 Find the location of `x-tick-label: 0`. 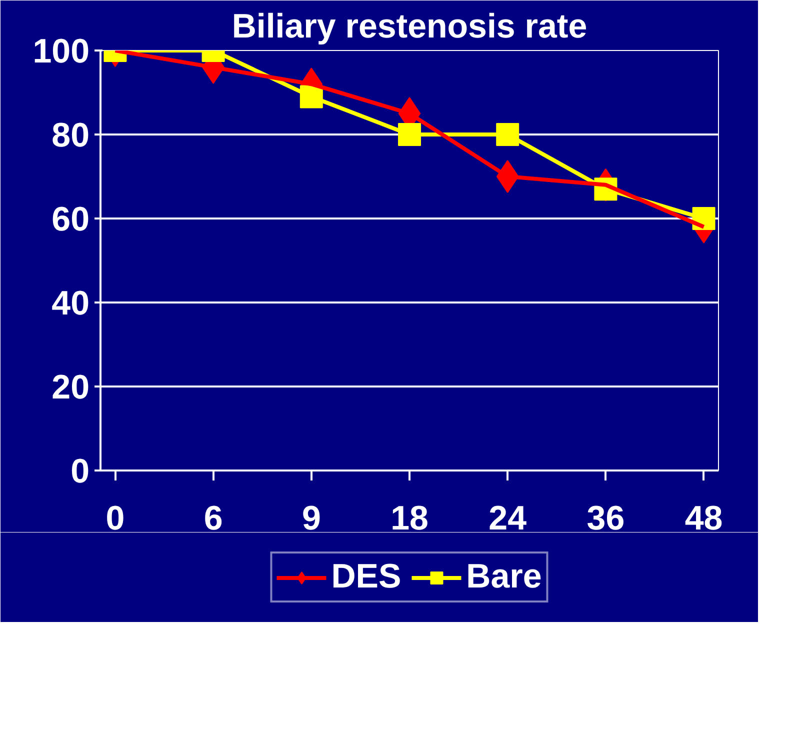

x-tick-label: 0 is located at coordinates (115, 519).